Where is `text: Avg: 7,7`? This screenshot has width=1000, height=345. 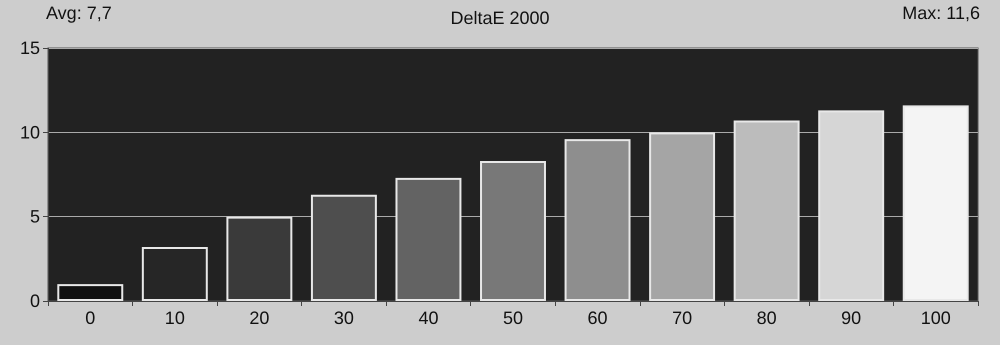 text: Avg: 7,7 is located at coordinates (79, 13).